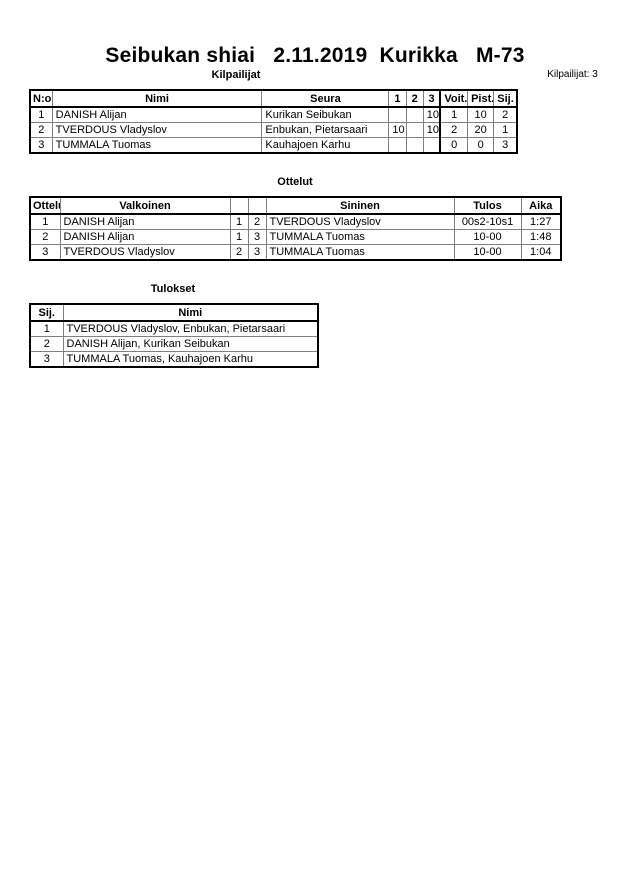 Image resolution: width=630 pixels, height=891 pixels. Describe the element at coordinates (541, 205) in the screenshot. I see `column-header-time: Aika` at that location.